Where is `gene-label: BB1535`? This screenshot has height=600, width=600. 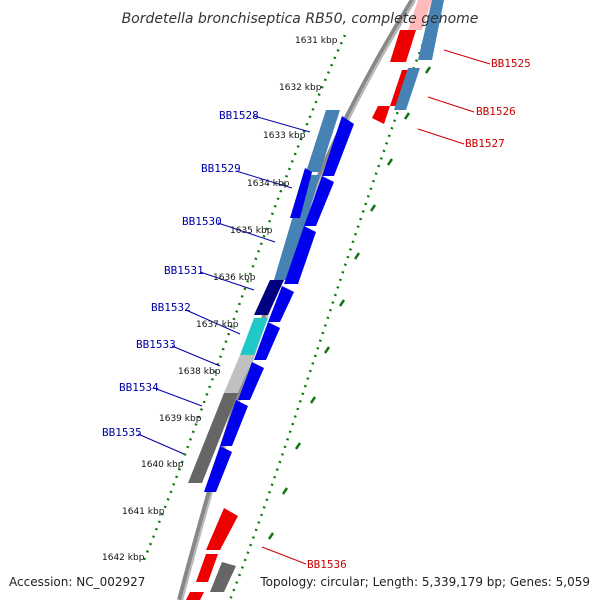
gene-label: BB1535 is located at coordinates (122, 432).